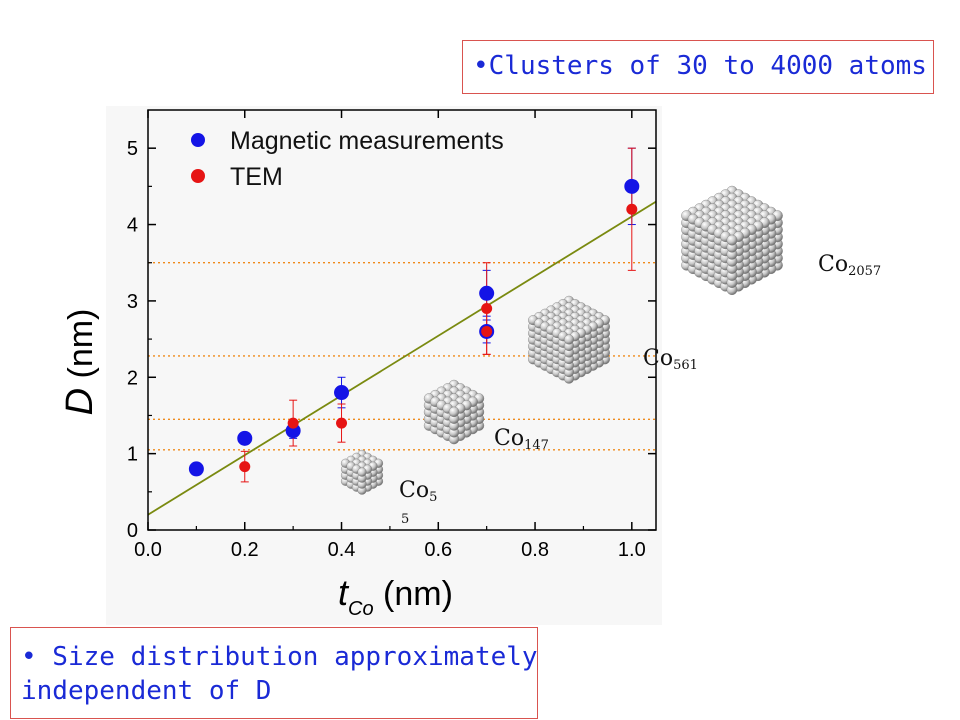 Image resolution: width=960 pixels, height=720 pixels. What do you see at coordinates (256, 177) in the screenshot?
I see `legend-label-1: TEM` at bounding box center [256, 177].